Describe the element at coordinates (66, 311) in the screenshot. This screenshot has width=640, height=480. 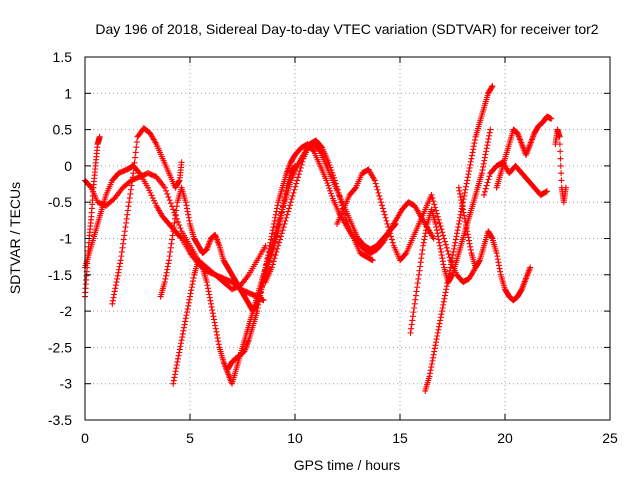
I see `y-tick-label: -2` at that location.